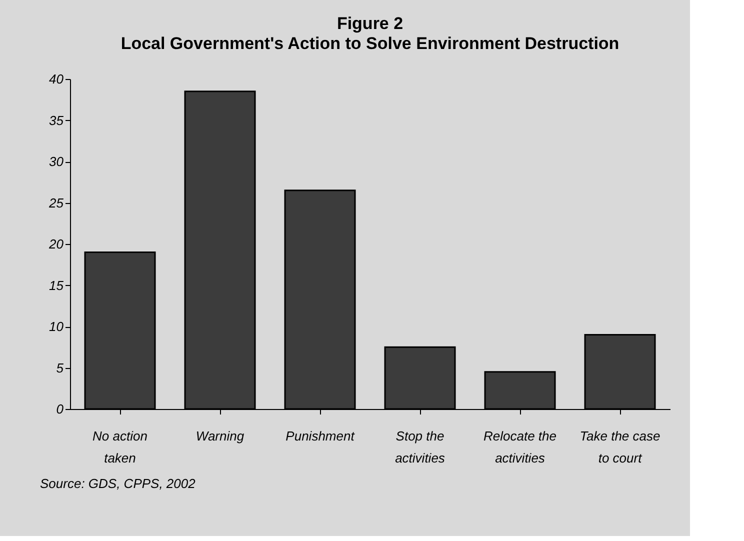 Image resolution: width=744 pixels, height=541 pixels. What do you see at coordinates (321, 436) in the screenshot?
I see `x-tick-label: Punishment` at bounding box center [321, 436].